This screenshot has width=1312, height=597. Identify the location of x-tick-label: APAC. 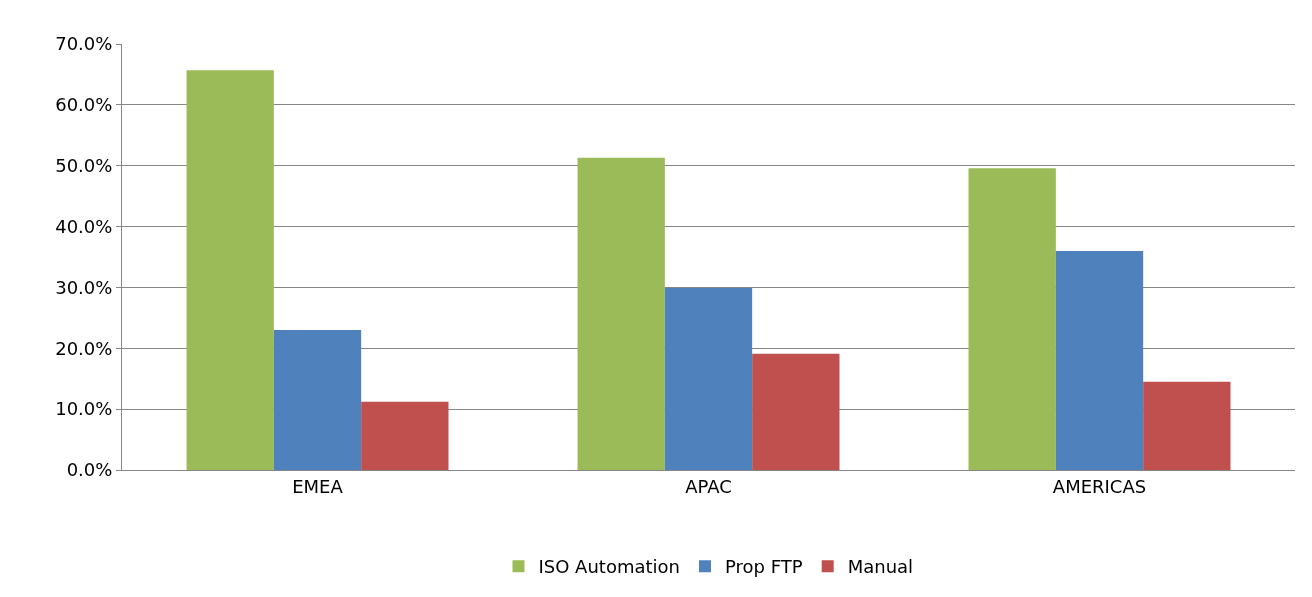
(708, 486).